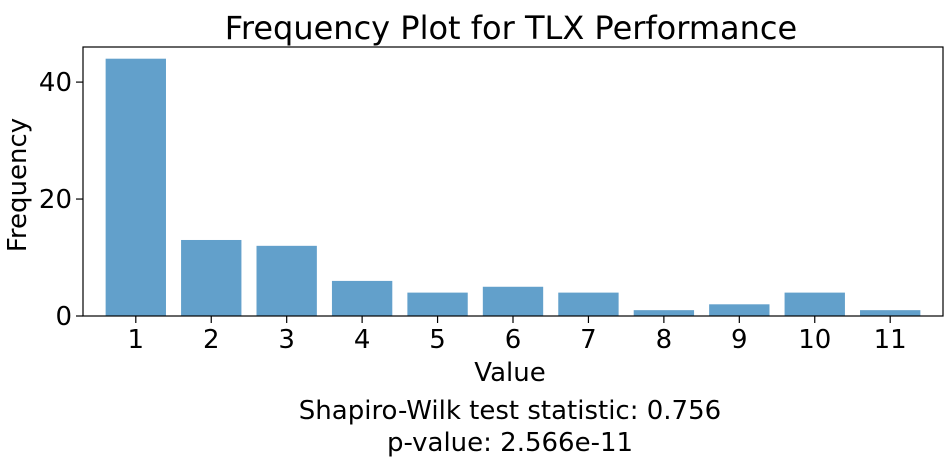 The image size is (950, 460). Describe the element at coordinates (513, 340) in the screenshot. I see `x-tick-label: 6` at that location.